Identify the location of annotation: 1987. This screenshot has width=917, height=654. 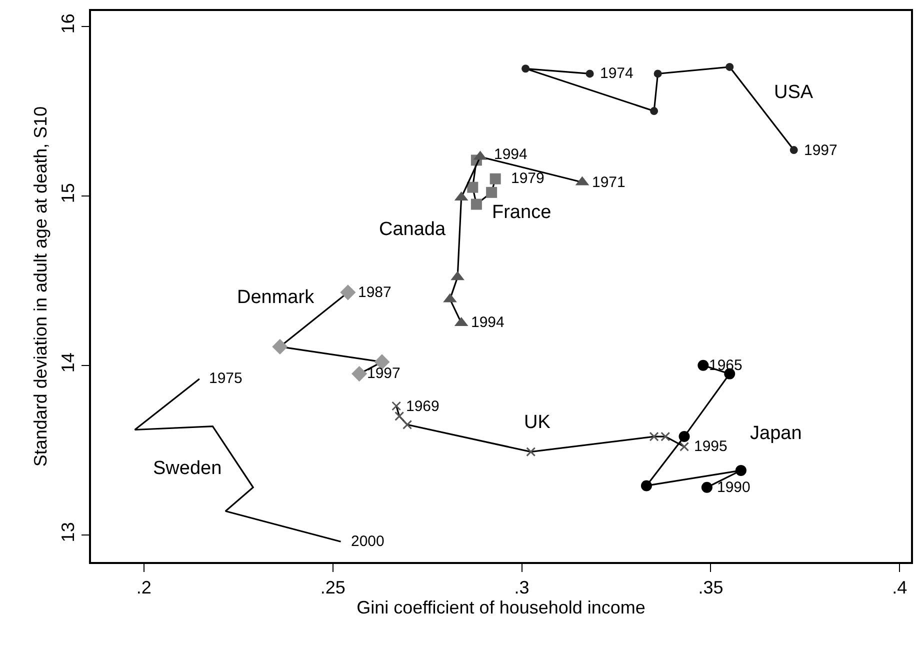
(375, 292).